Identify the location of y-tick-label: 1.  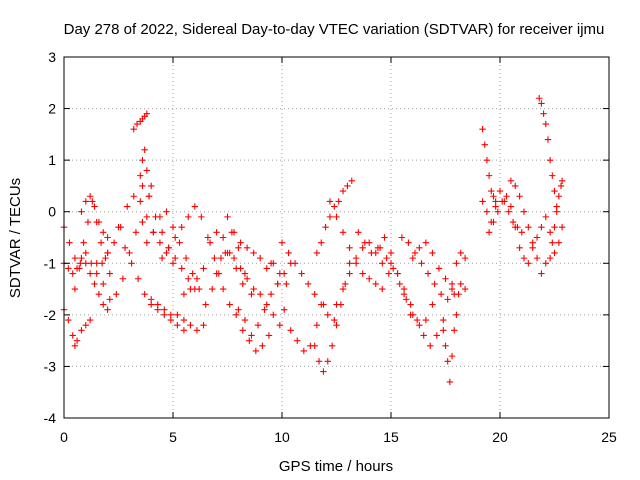
(52, 160).